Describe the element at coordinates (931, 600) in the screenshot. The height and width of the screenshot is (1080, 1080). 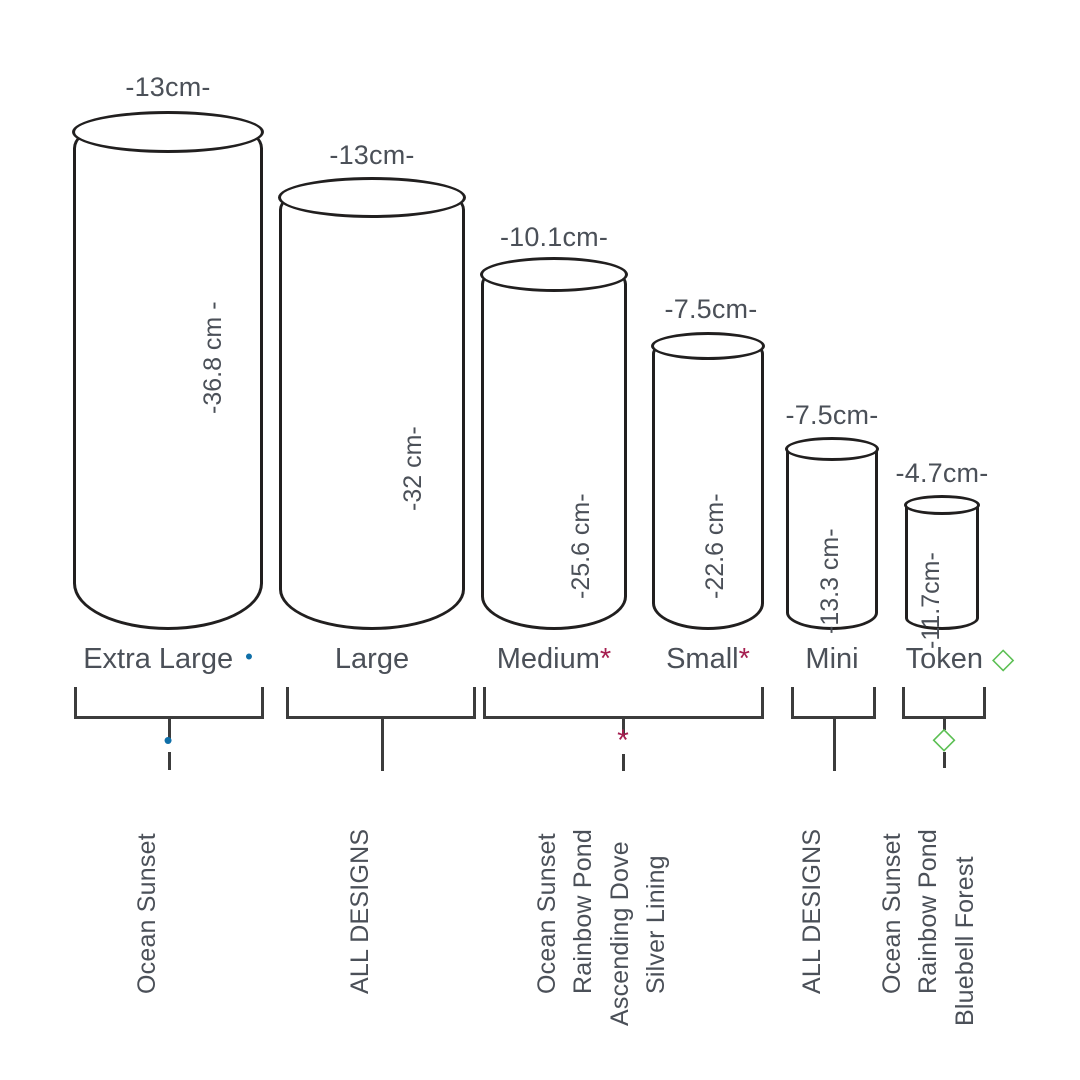
I see `height-label-token: -11.7cm-` at that location.